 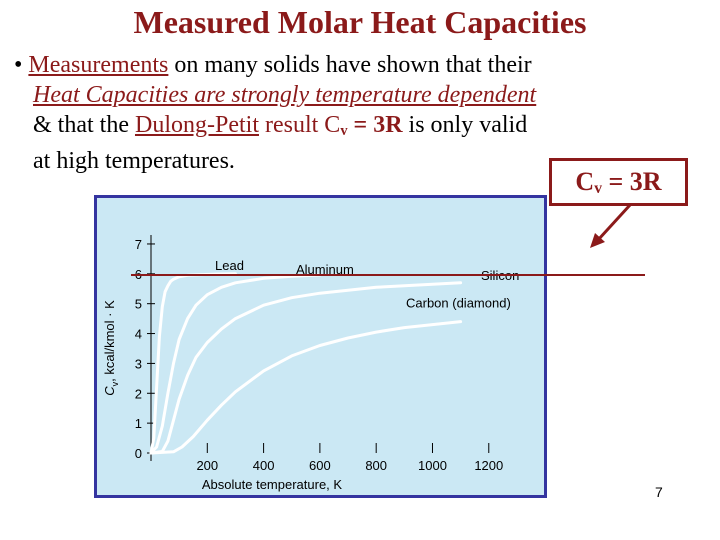 I want to click on body-text-3c: result C, so click(x=299, y=125).